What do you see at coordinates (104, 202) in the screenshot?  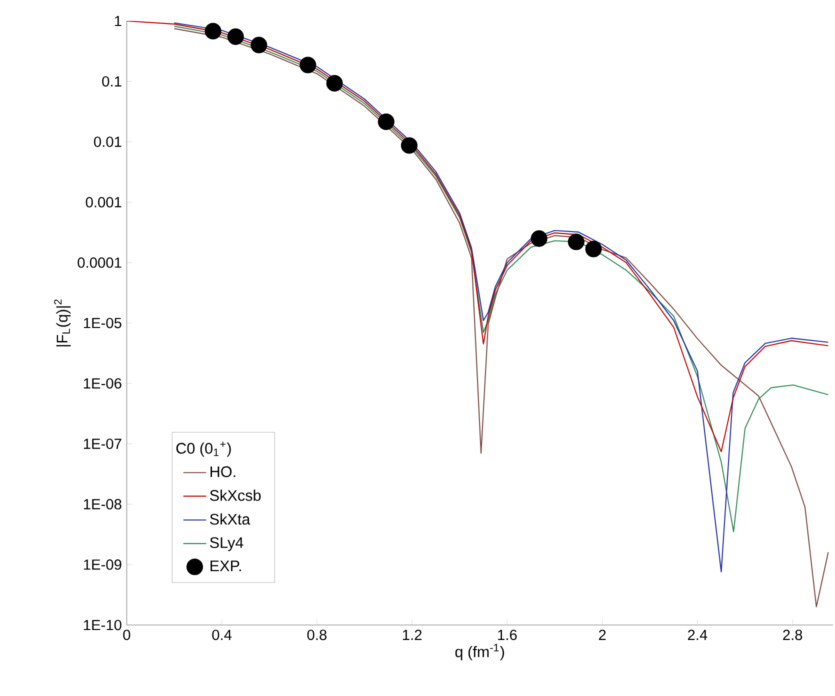 I see `y-tick-label: 0.001` at bounding box center [104, 202].